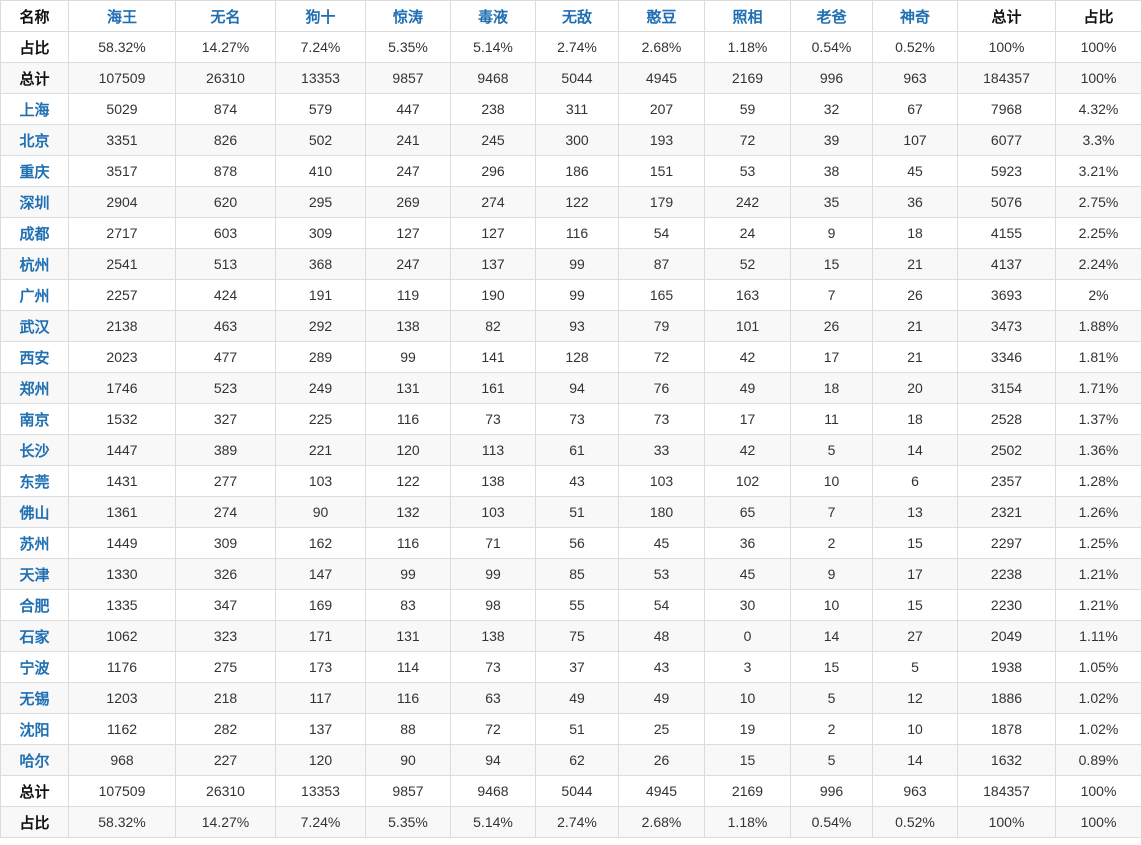 This screenshot has width=1141, height=845. What do you see at coordinates (34, 419) in the screenshot?
I see `city-name-cell: 南京` at bounding box center [34, 419].